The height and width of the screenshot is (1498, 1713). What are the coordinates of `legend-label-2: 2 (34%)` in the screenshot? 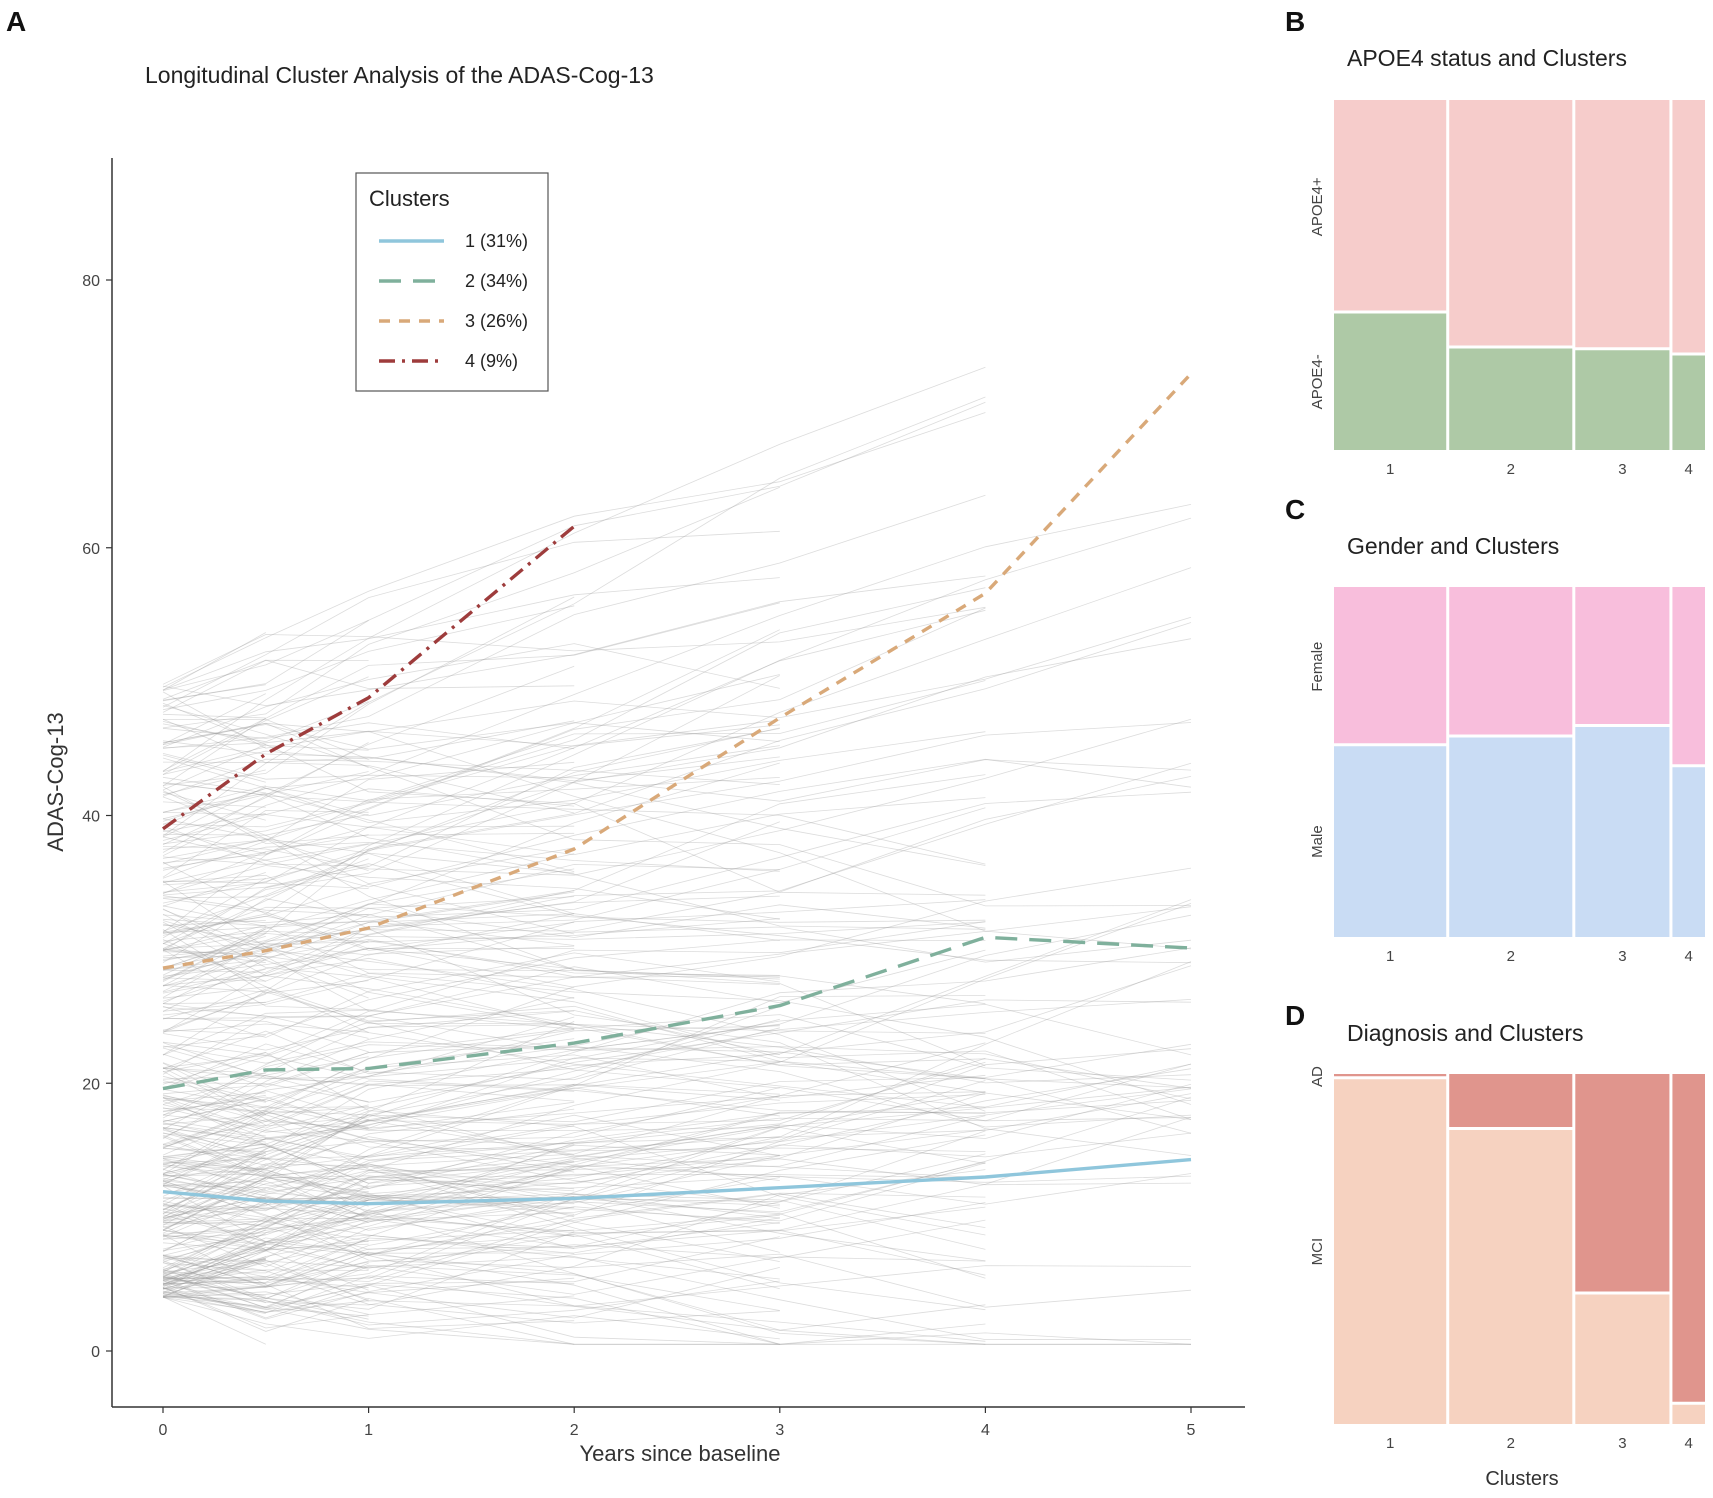 It's located at (496, 281).